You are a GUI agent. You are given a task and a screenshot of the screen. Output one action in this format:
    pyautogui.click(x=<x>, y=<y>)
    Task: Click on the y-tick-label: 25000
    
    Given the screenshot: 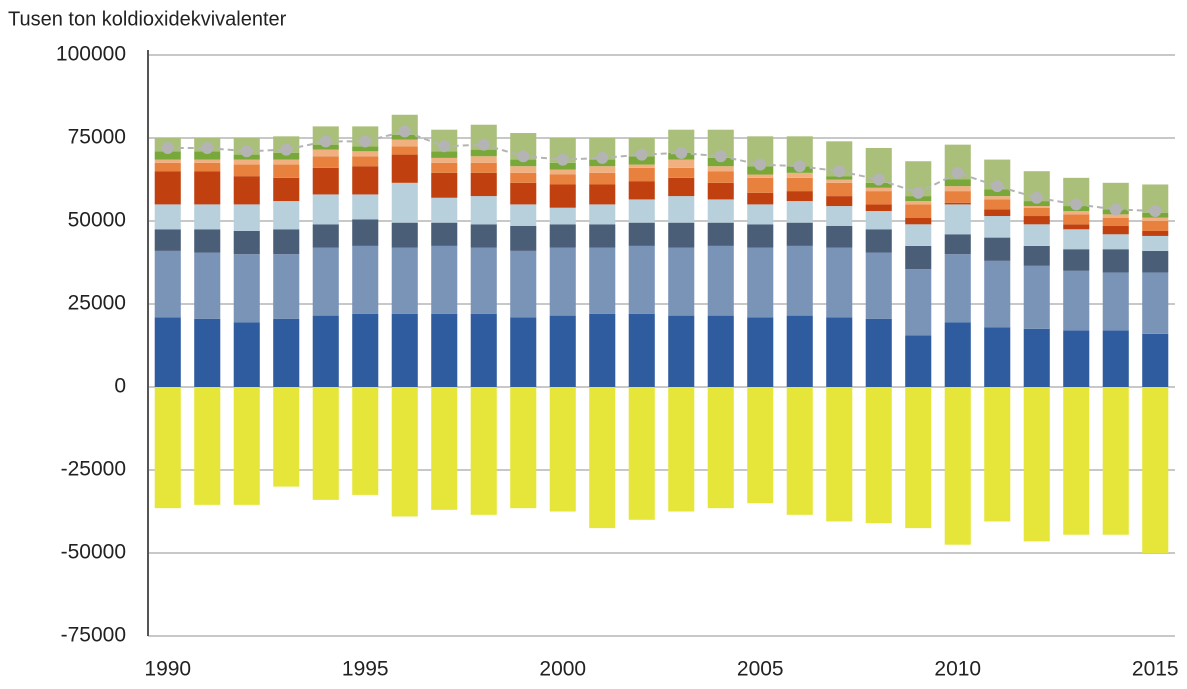 What is the action you would take?
    pyautogui.click(x=97, y=303)
    